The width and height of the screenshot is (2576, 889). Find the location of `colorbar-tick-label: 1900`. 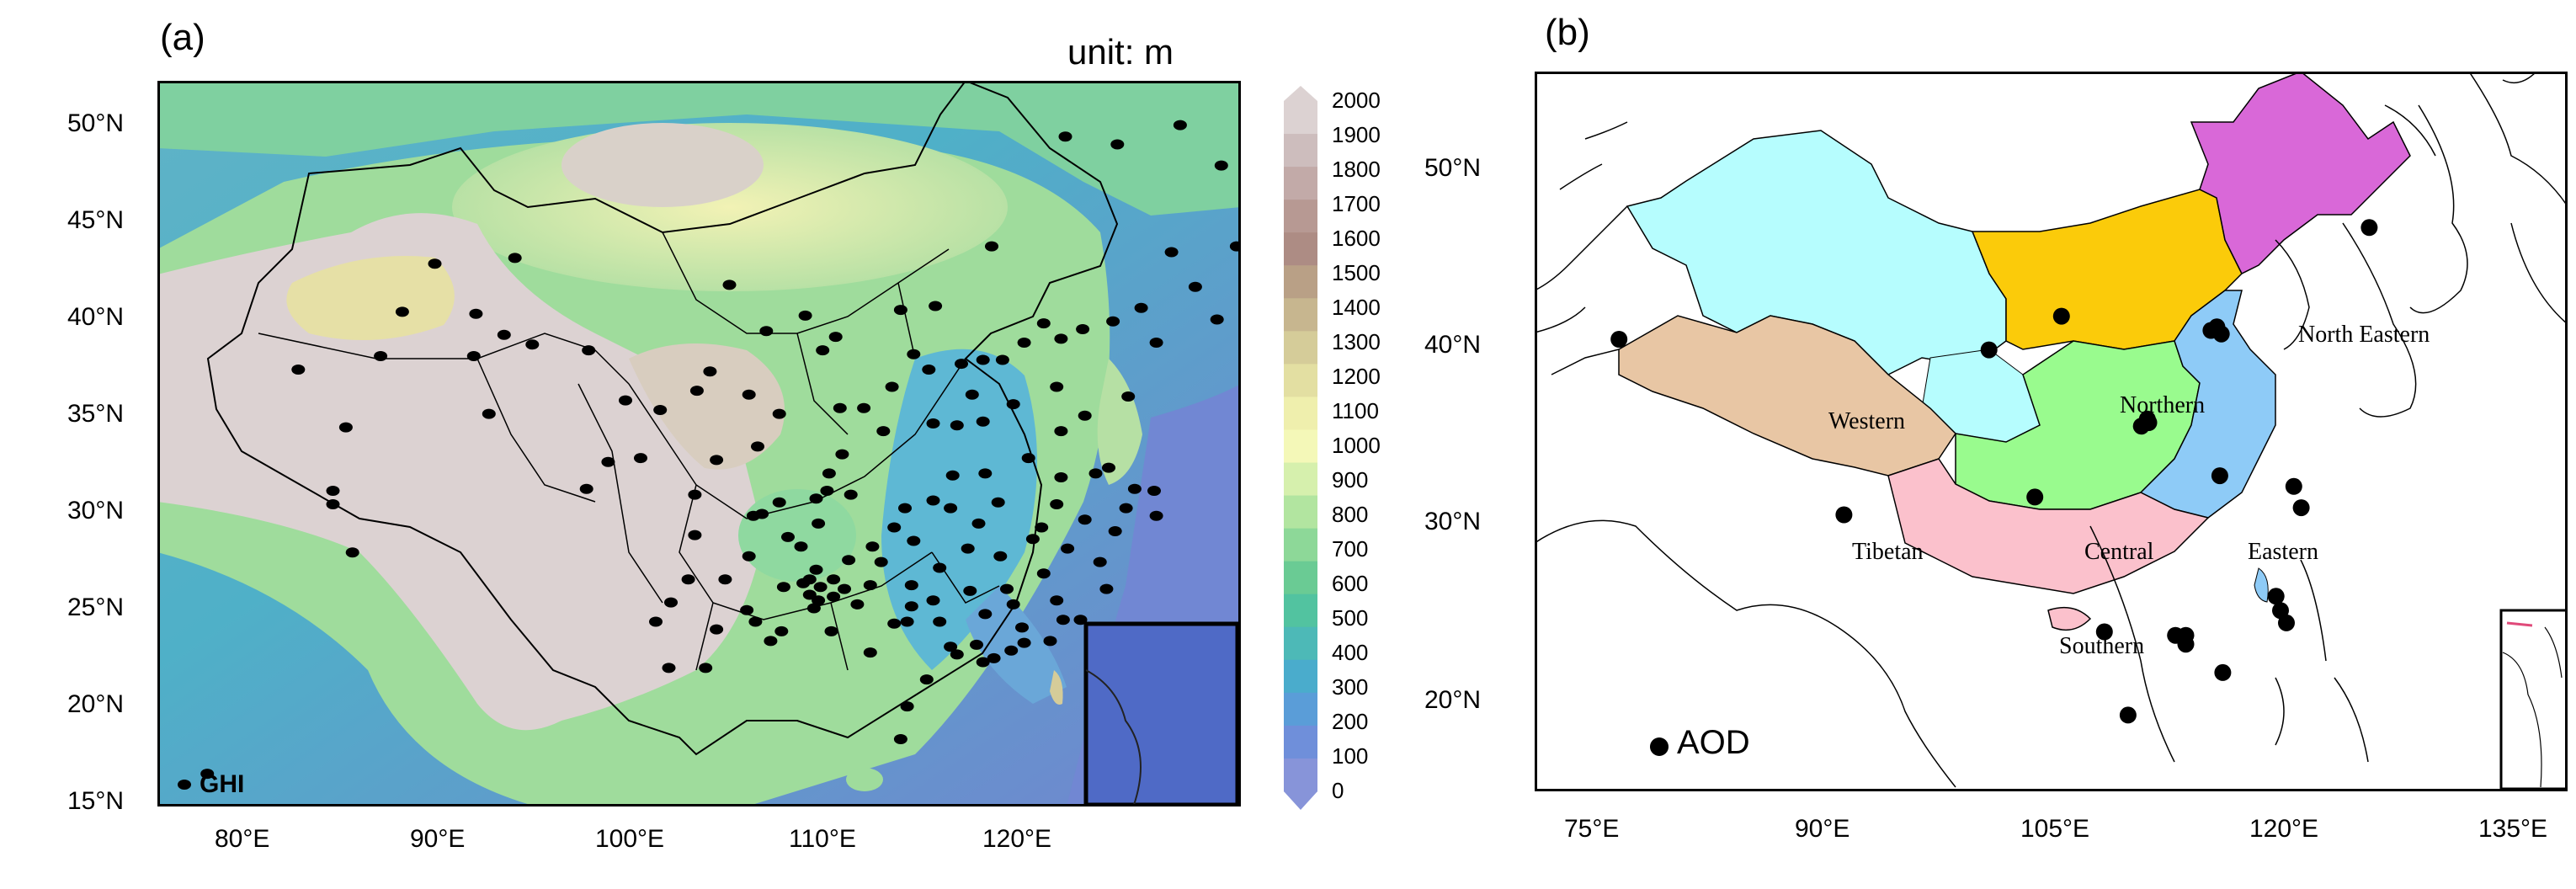

colorbar-tick-label: 1900 is located at coordinates (1356, 134).